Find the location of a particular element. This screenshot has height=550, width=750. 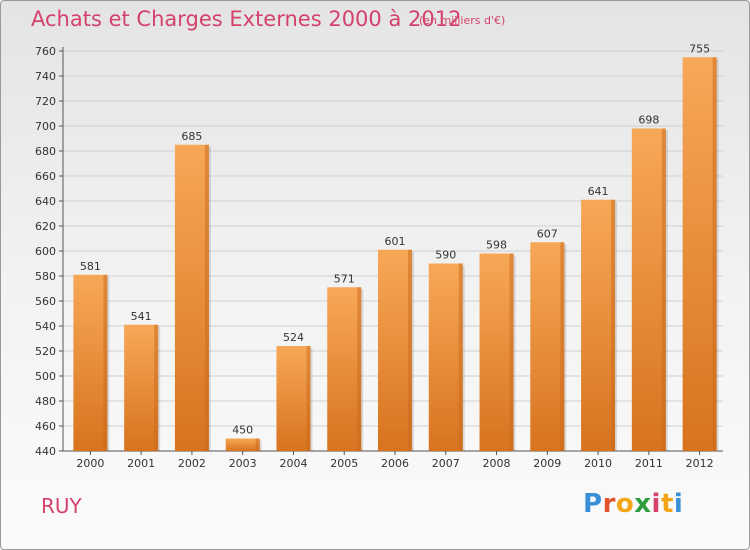

x-tick-label: 2008 is located at coordinates (497, 463).